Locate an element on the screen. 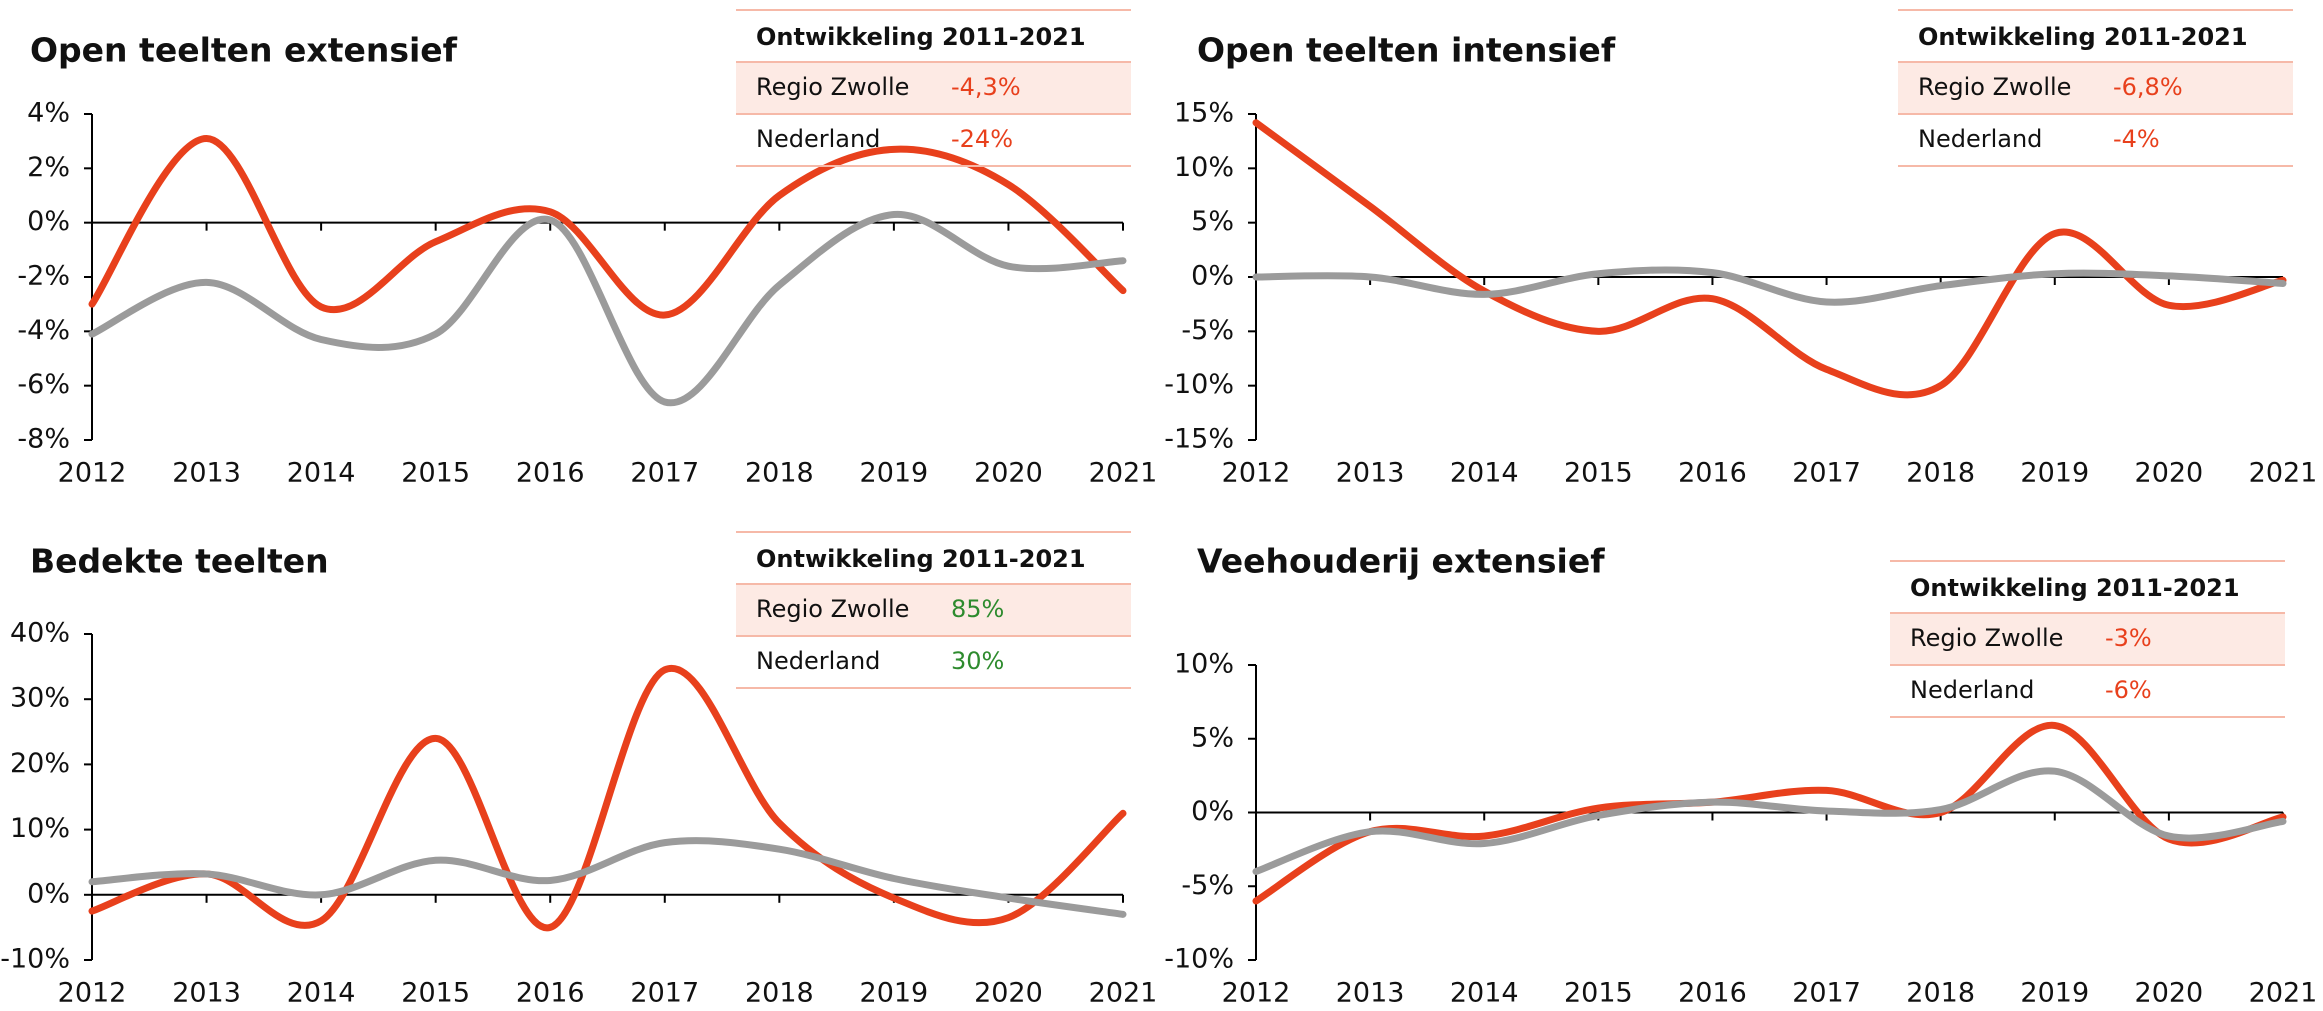  y-tick-label: -6% is located at coordinates (43, 384).